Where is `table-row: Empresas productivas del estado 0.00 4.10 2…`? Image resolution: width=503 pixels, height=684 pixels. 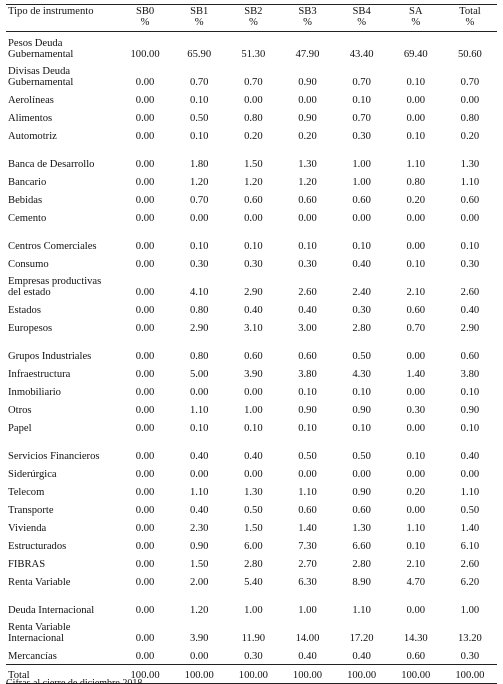
table-row: Empresas productivas del estado 0.00 4.10 2… is located at coordinates (251, 286).